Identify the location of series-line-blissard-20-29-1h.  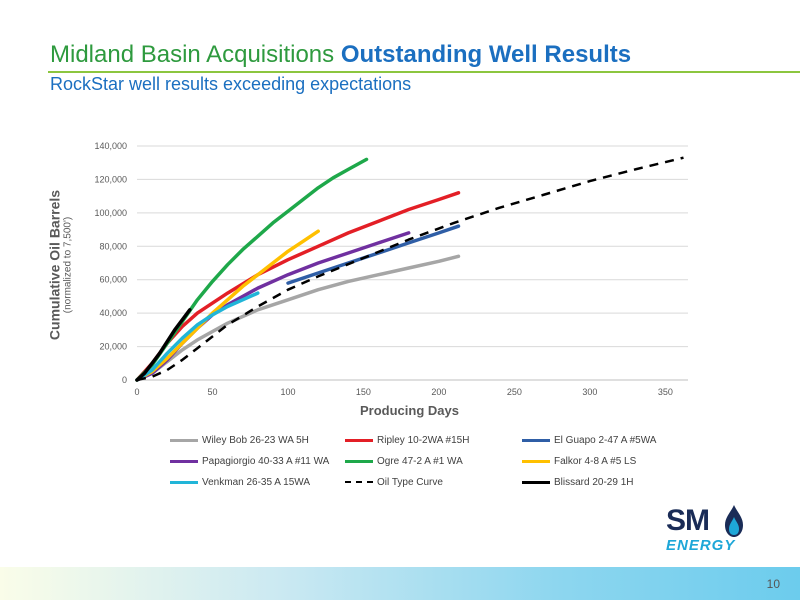
(163, 345).